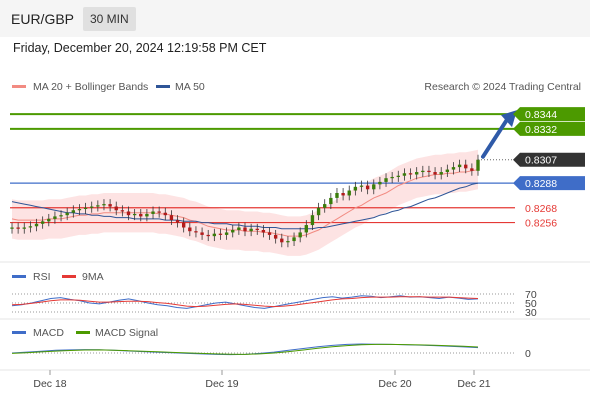 The image size is (590, 400). What do you see at coordinates (295, 18) in the screenshot?
I see `chart-header: EUR/GBP 30 MIN` at bounding box center [295, 18].